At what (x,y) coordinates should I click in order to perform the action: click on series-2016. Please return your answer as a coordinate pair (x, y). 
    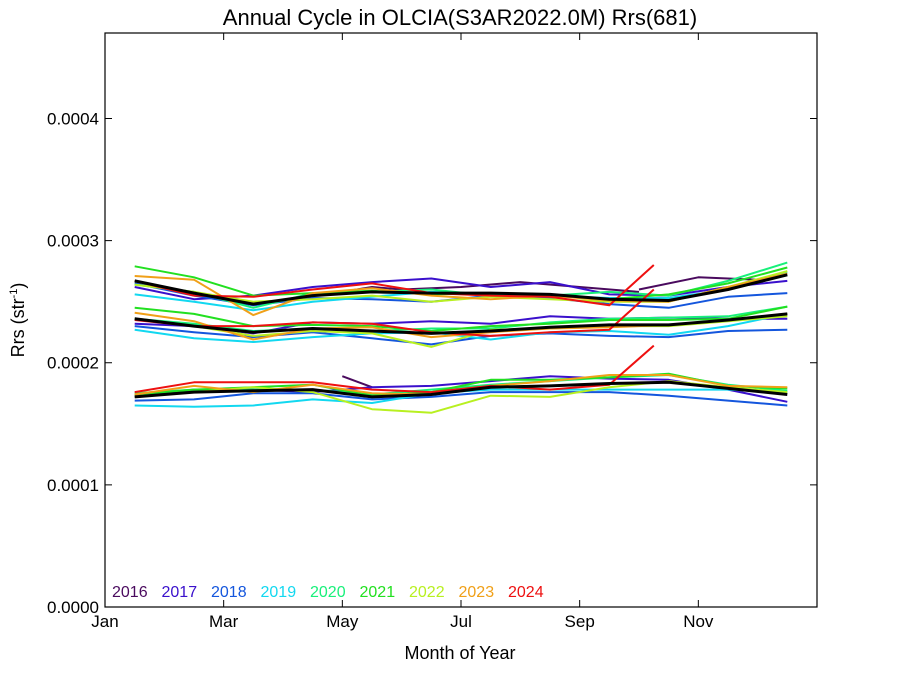
    Looking at the image, I should click on (549, 332).